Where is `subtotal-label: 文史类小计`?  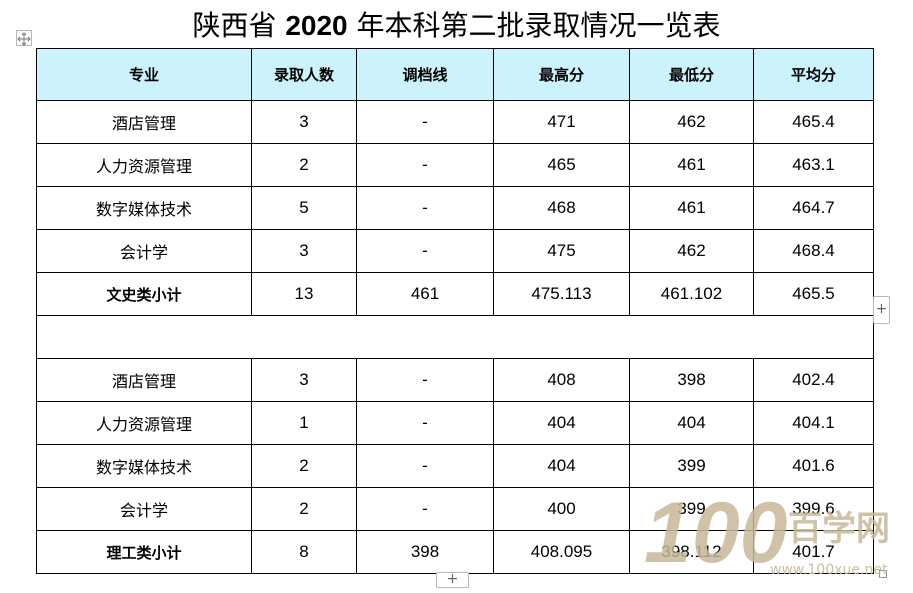
subtotal-label: 文史类小计 is located at coordinates (144, 294).